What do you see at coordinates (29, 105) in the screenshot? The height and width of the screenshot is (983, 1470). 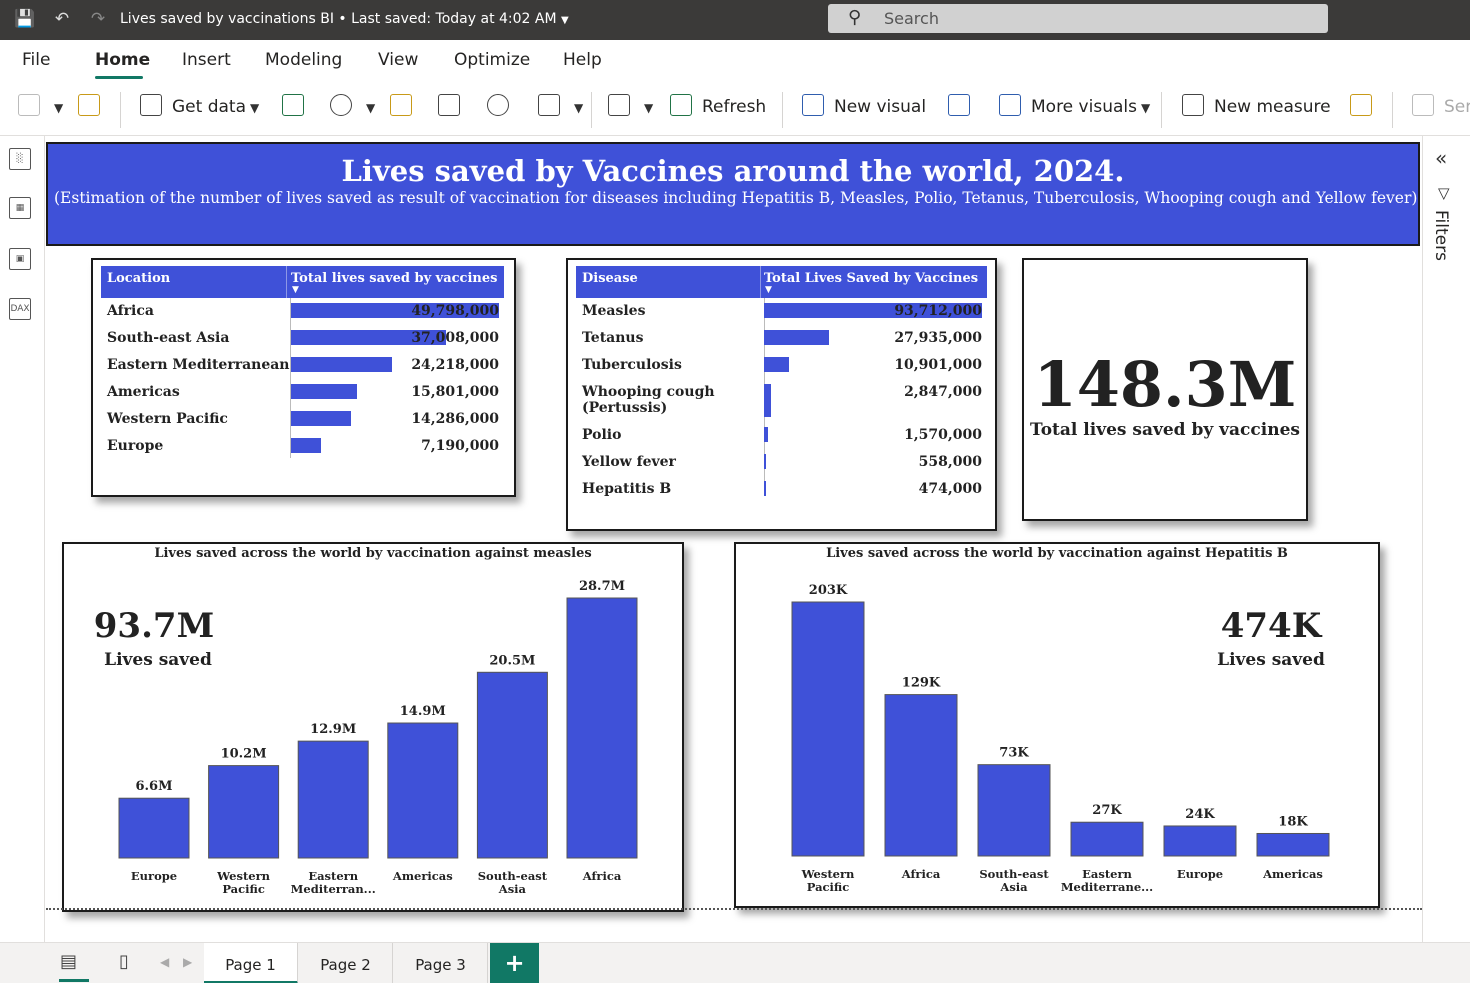 I see `clipboard-icon` at bounding box center [29, 105].